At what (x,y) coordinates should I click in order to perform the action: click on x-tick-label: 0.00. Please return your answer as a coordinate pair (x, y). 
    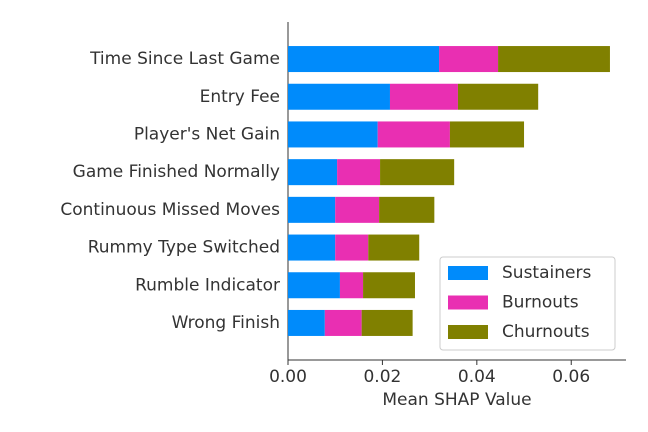
    Looking at the image, I should click on (288, 377).